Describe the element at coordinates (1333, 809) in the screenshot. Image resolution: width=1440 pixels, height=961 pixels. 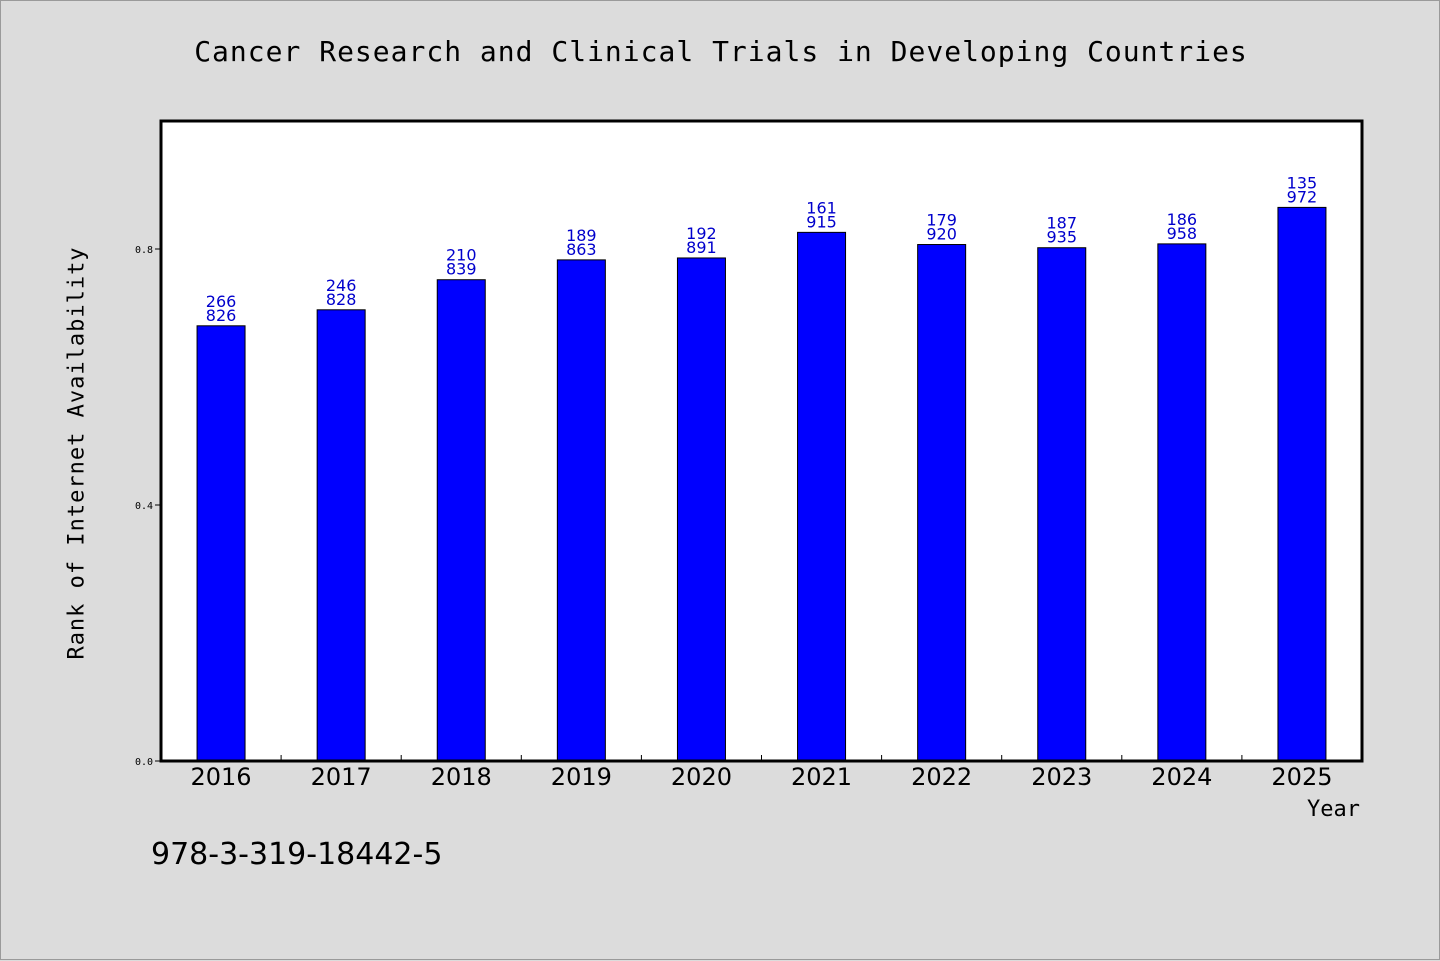
I see `x-axis-label: Year` at that location.